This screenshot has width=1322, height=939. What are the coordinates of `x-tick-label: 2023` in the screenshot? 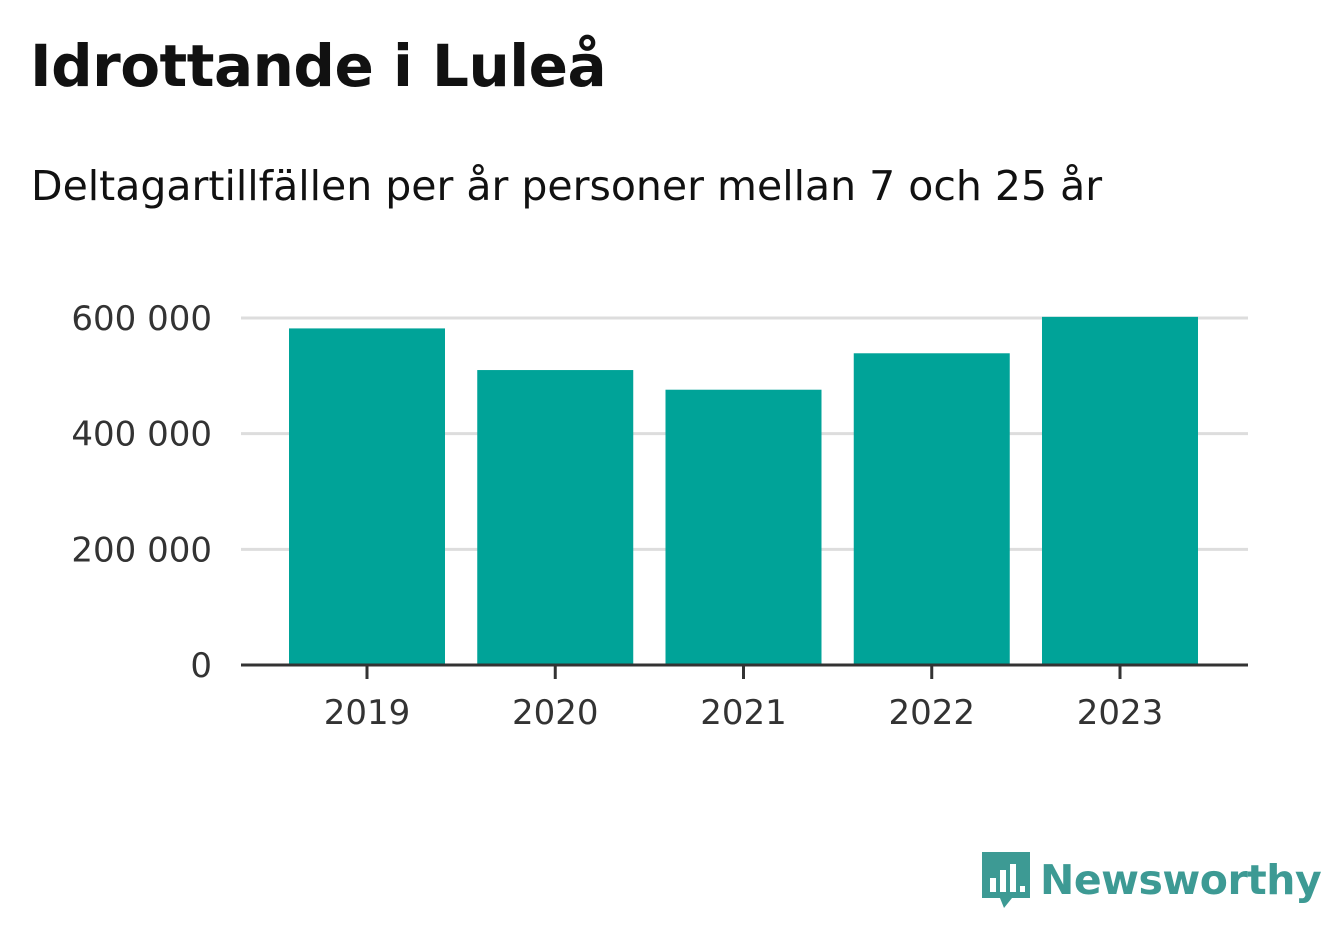 It's located at (1120, 713).